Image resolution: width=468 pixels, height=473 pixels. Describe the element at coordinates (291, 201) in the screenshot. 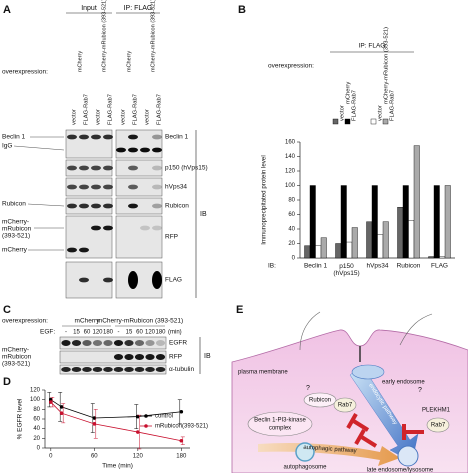

I see `y-tick-label: 80` at that location.